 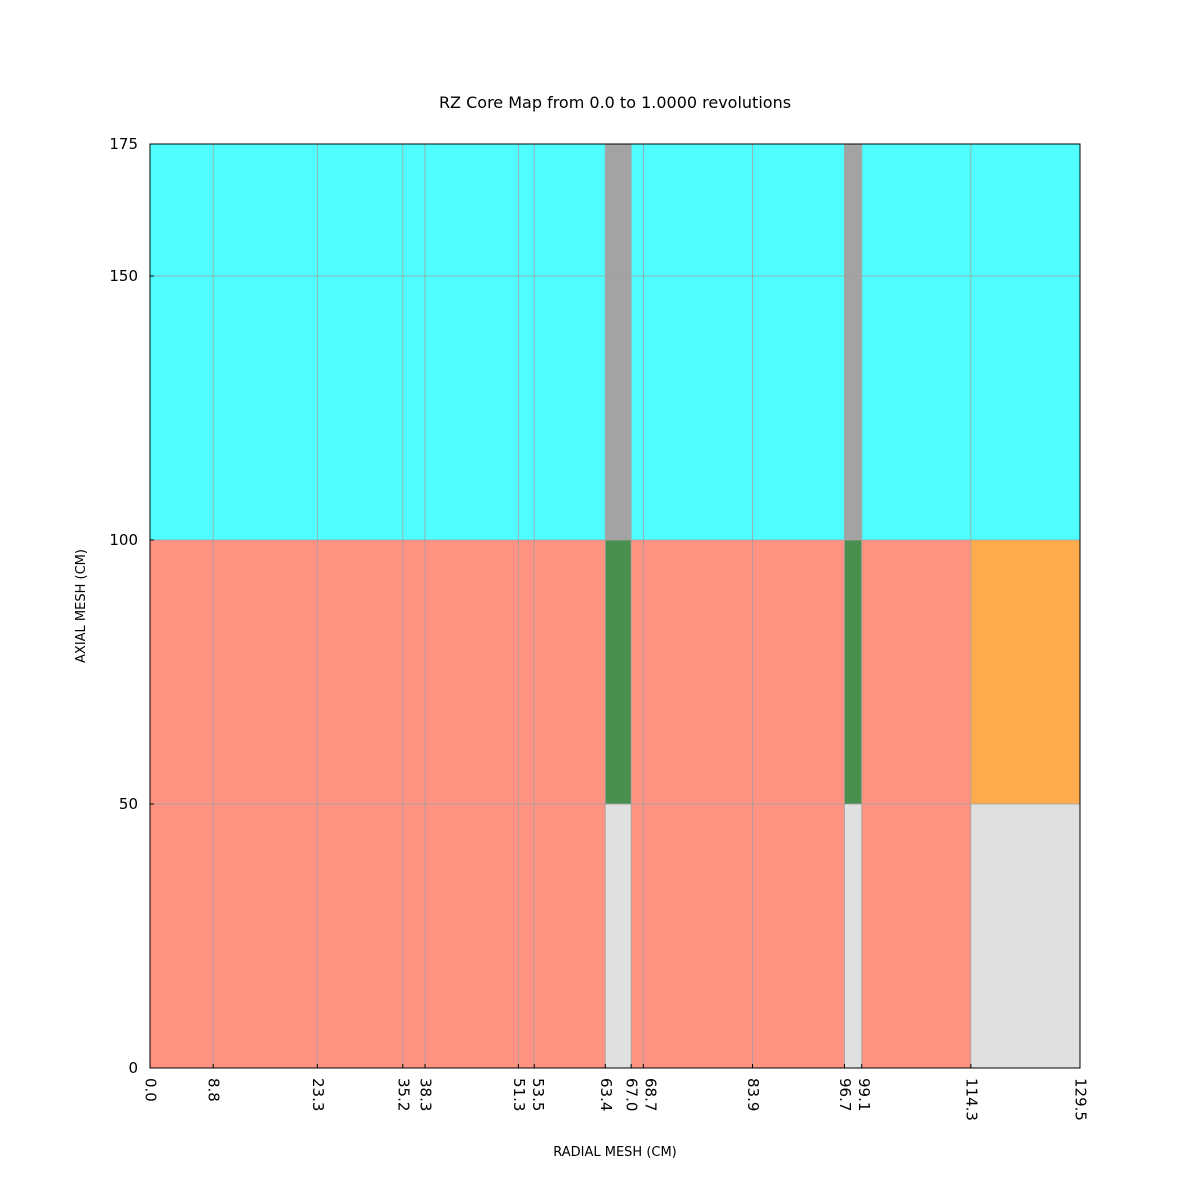 I want to click on y-tick-label: 175, so click(x=123, y=144).